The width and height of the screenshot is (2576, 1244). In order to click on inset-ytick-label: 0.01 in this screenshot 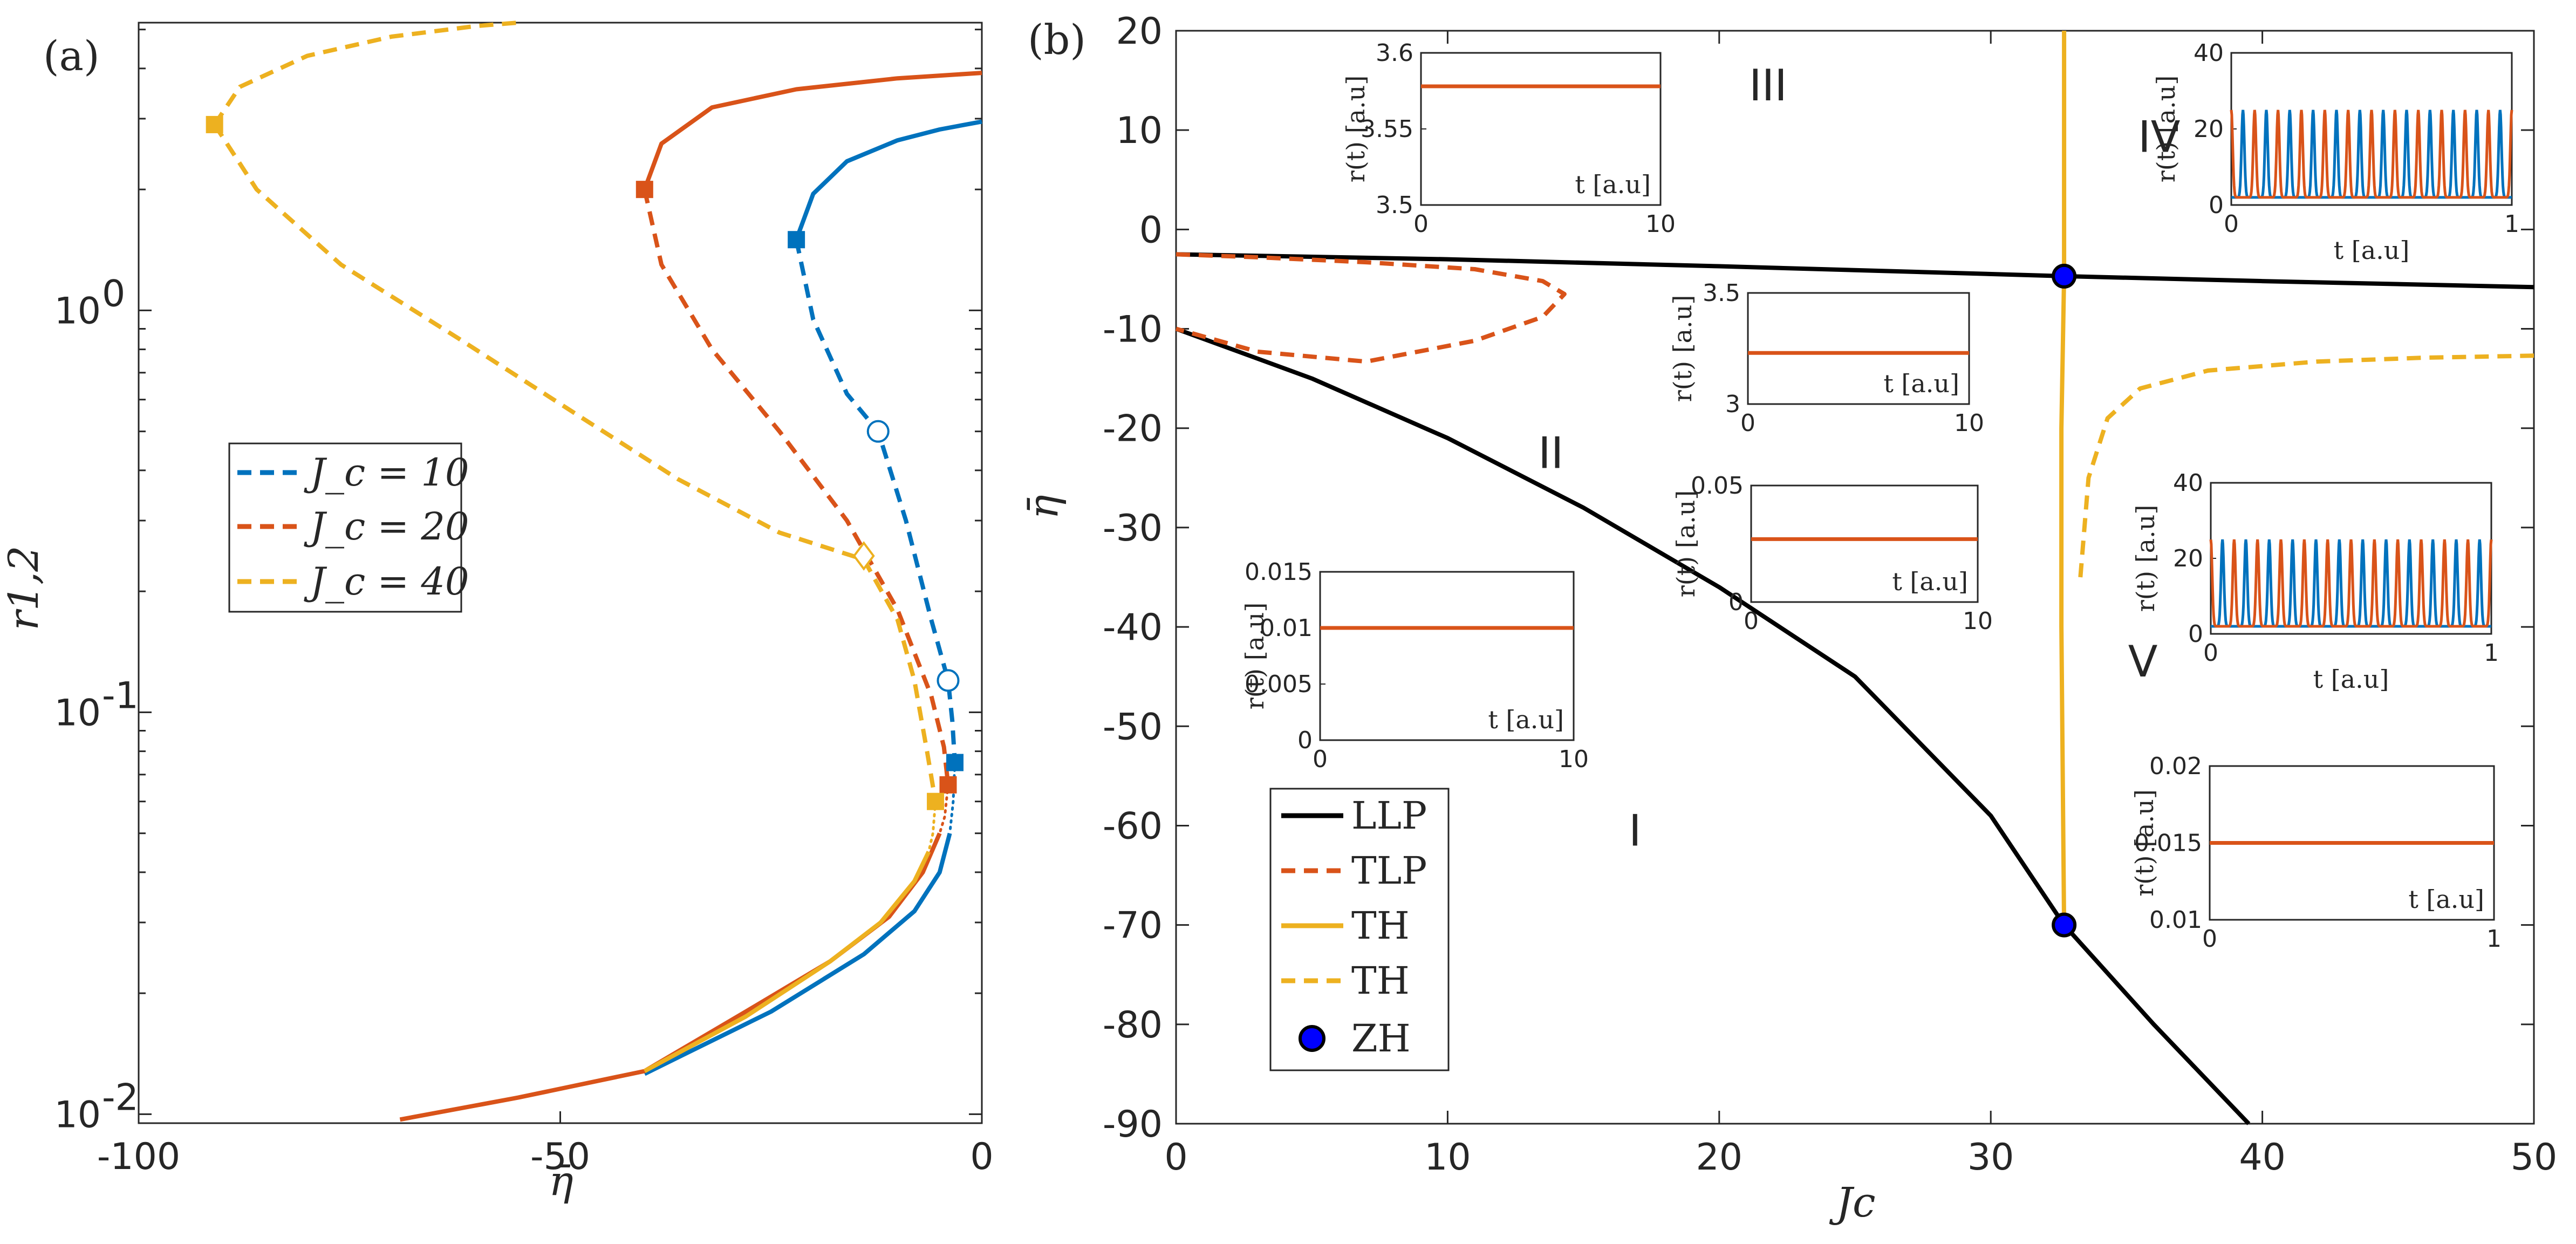, I will do `click(2175, 920)`.